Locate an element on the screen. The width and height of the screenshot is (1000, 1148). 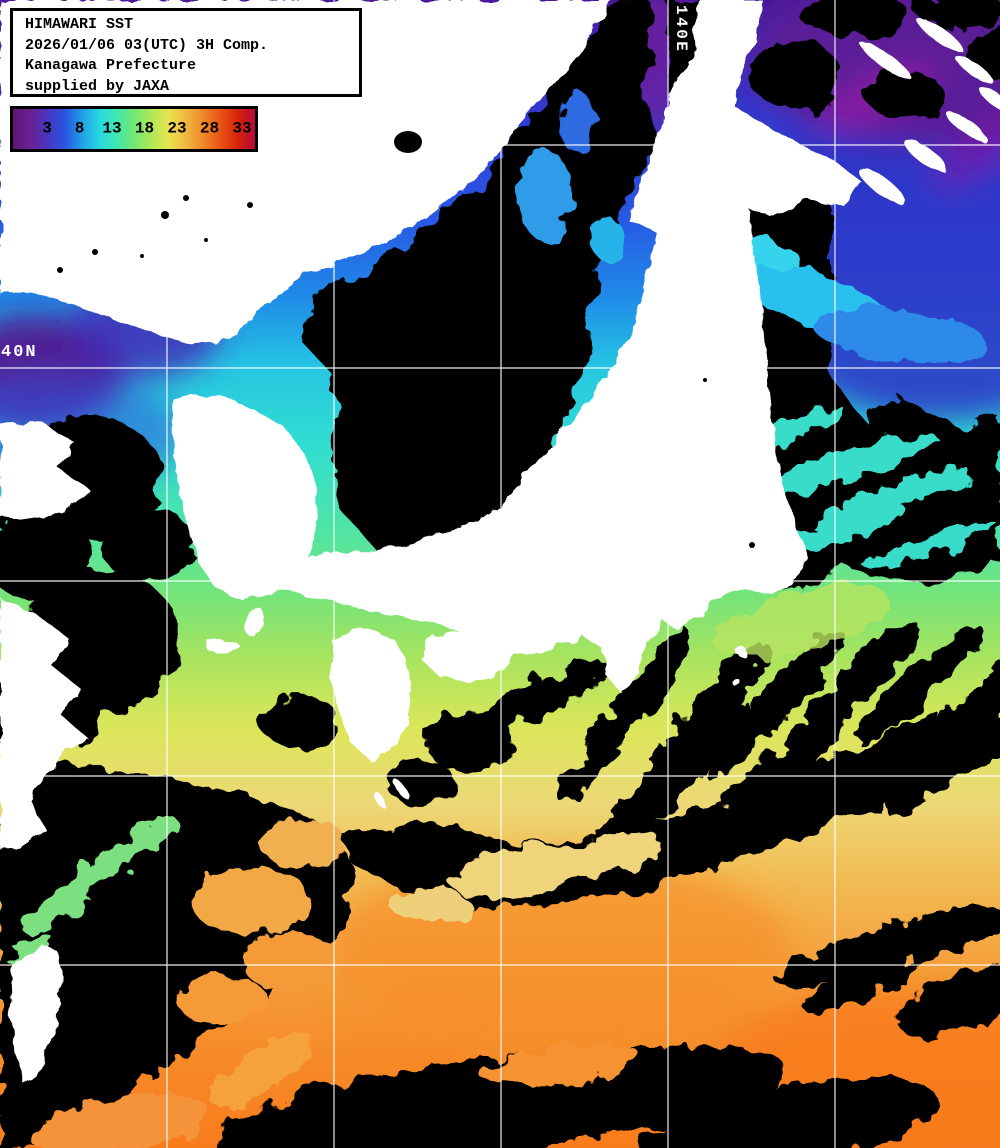
land-kyushu is located at coordinates (370, 695).